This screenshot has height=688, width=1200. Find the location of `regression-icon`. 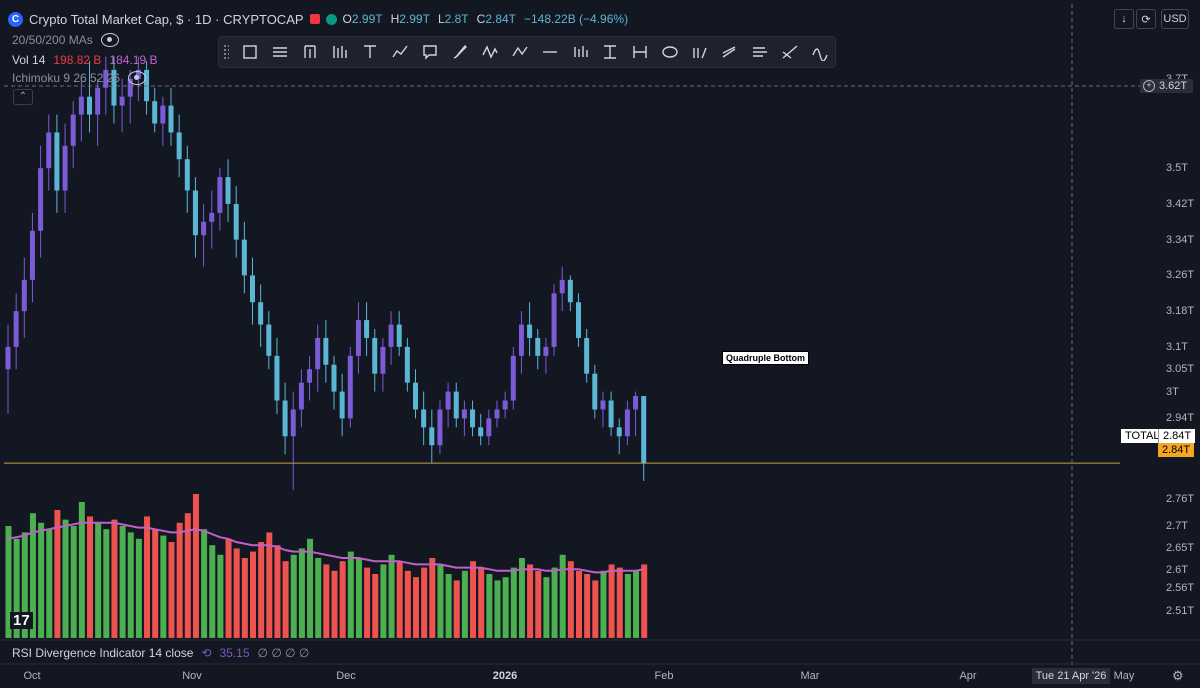

regression-icon is located at coordinates (760, 52).